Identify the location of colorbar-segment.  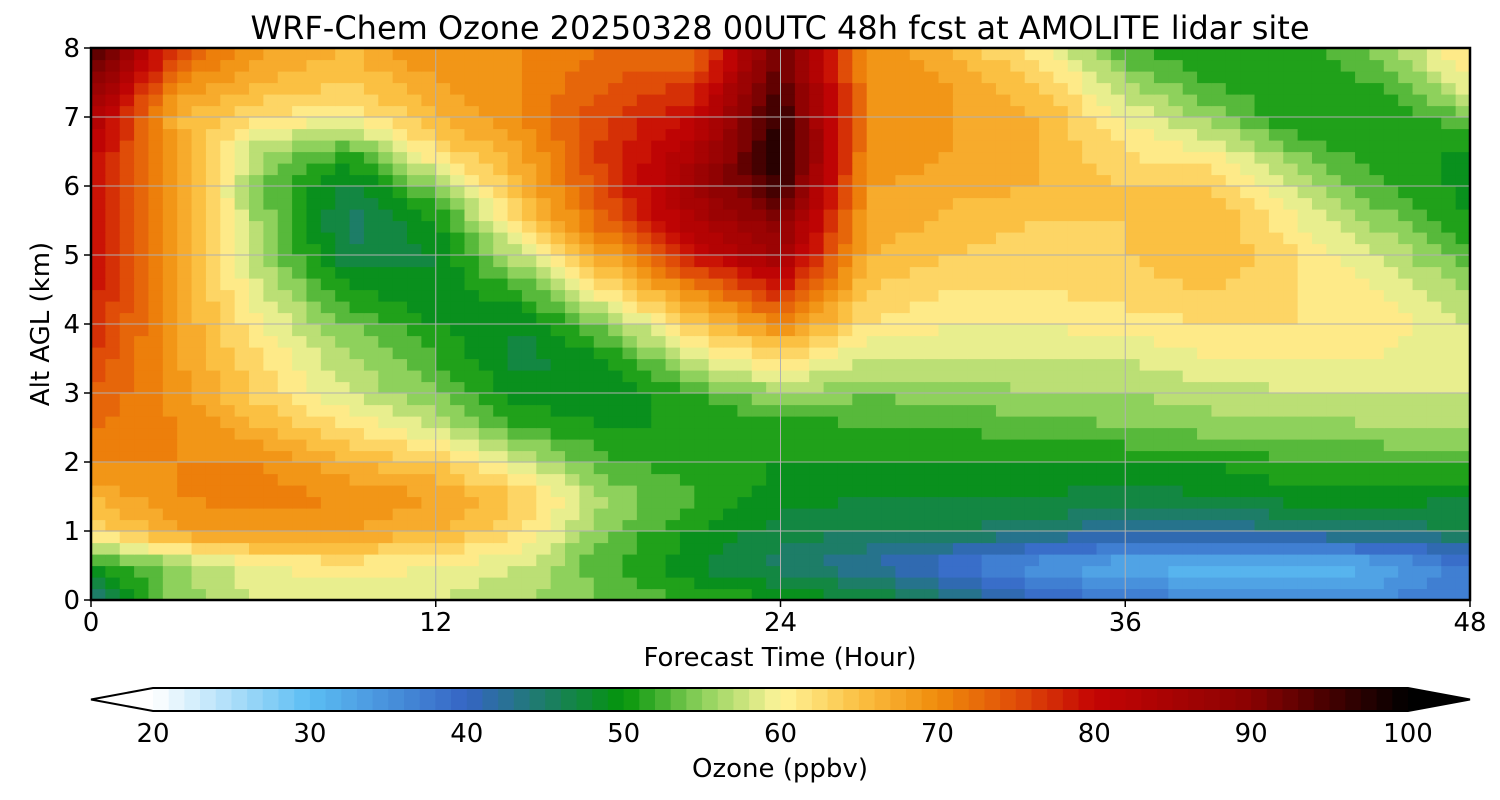
(914, 699).